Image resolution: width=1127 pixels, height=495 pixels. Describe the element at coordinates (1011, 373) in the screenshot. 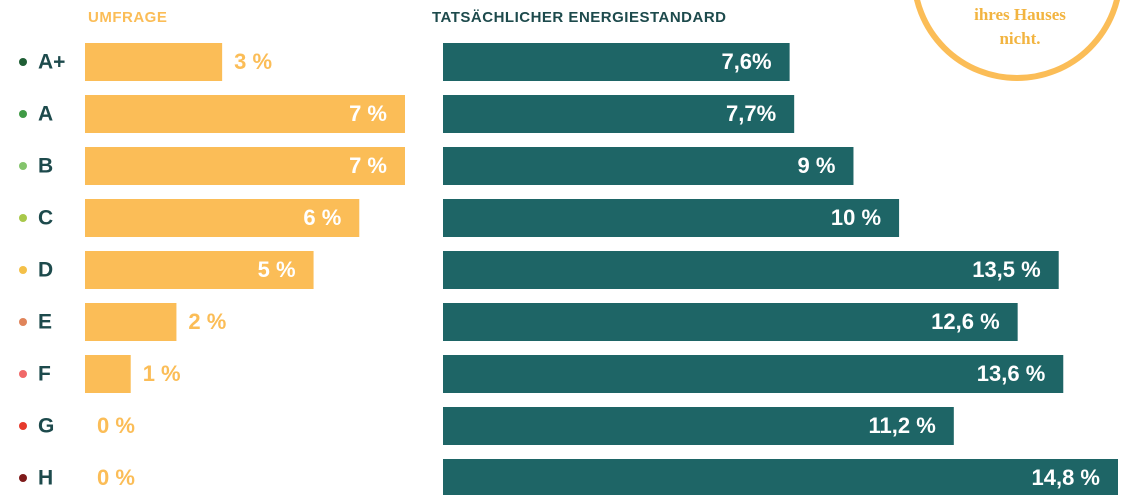

I see `value-label: 13,6 %` at that location.